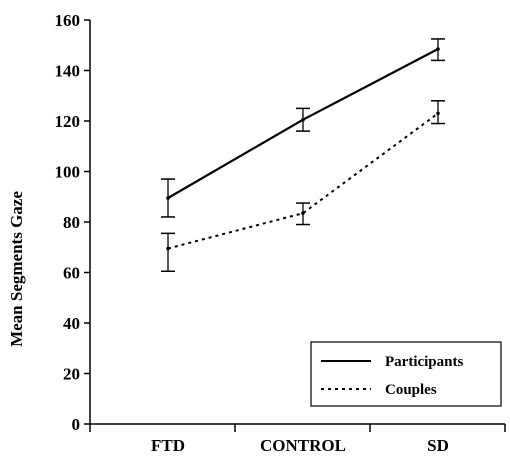 The width and height of the screenshot is (510, 463). I want to click on y-ticks: 0 20 40 60 80 100 120 140 160, so click(72, 222).